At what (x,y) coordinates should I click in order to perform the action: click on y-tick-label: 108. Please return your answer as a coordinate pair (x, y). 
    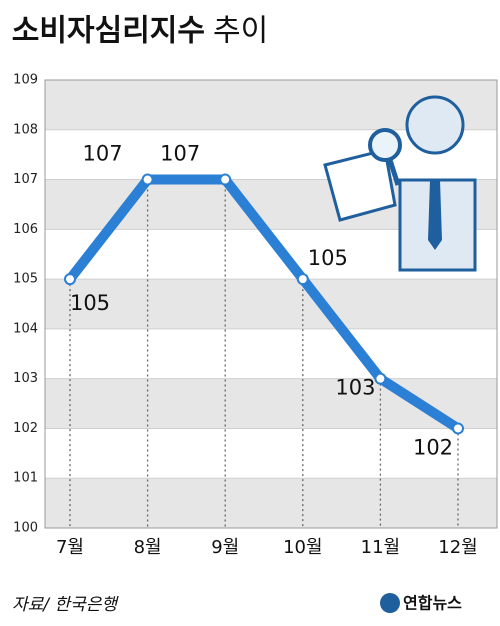
    Looking at the image, I should click on (25, 129).